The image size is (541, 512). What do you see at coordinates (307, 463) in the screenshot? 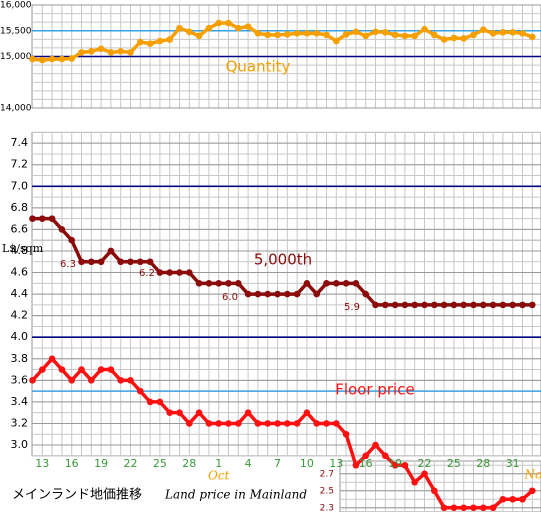
I see `x-tick-label: 10` at bounding box center [307, 463].